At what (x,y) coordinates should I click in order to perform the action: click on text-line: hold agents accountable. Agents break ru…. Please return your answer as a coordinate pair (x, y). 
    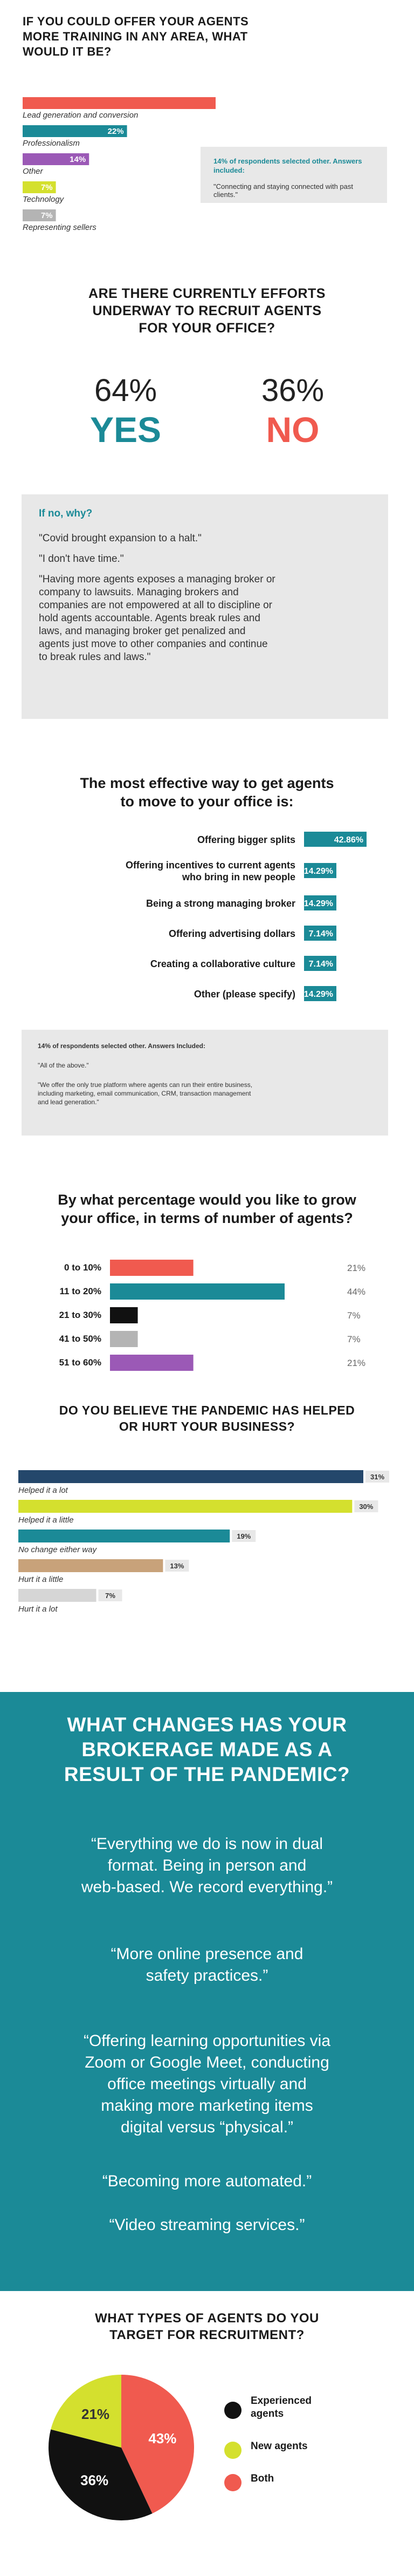
    Looking at the image, I should click on (149, 618).